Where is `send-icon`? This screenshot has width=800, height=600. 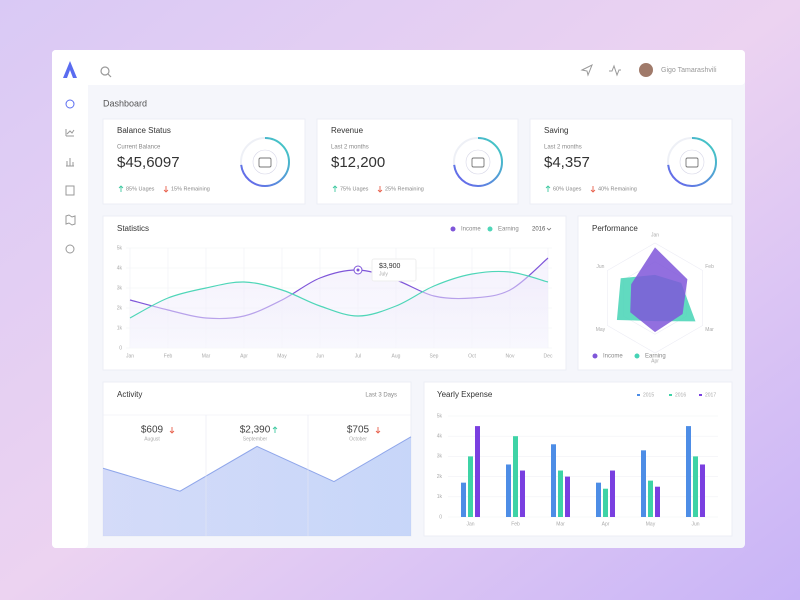
send-icon is located at coordinates (586, 70).